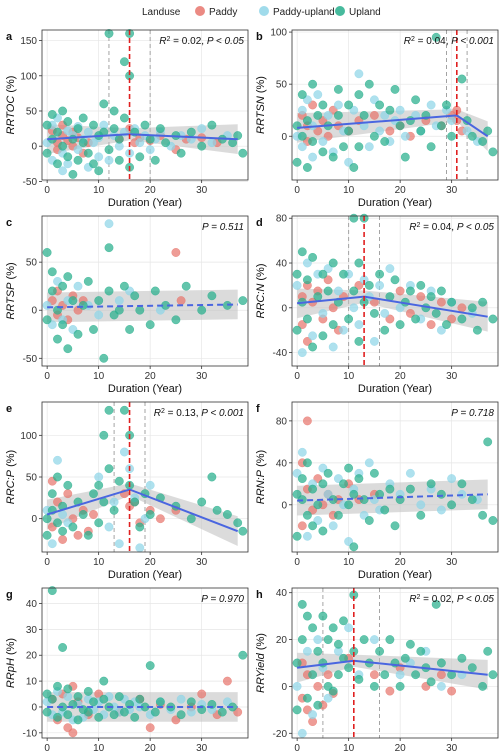 The image size is (504, 756). What do you see at coordinates (392, 497) in the screenshot?
I see `fit-line` at bounding box center [392, 497].